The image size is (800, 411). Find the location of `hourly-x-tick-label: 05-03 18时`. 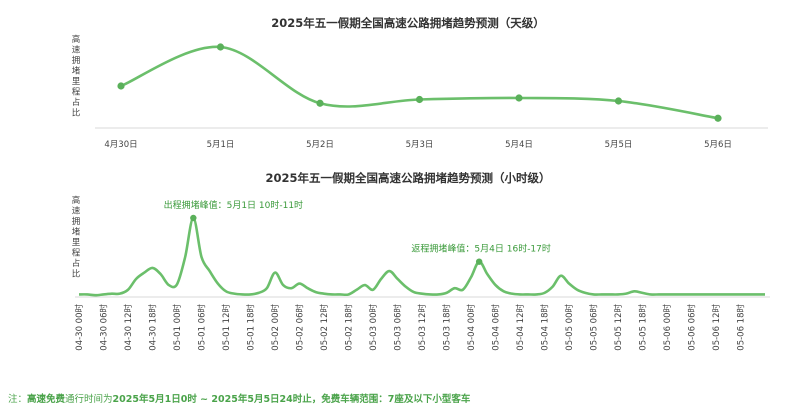

hourly-x-tick-label: 05-03 18时 is located at coordinates (447, 327).